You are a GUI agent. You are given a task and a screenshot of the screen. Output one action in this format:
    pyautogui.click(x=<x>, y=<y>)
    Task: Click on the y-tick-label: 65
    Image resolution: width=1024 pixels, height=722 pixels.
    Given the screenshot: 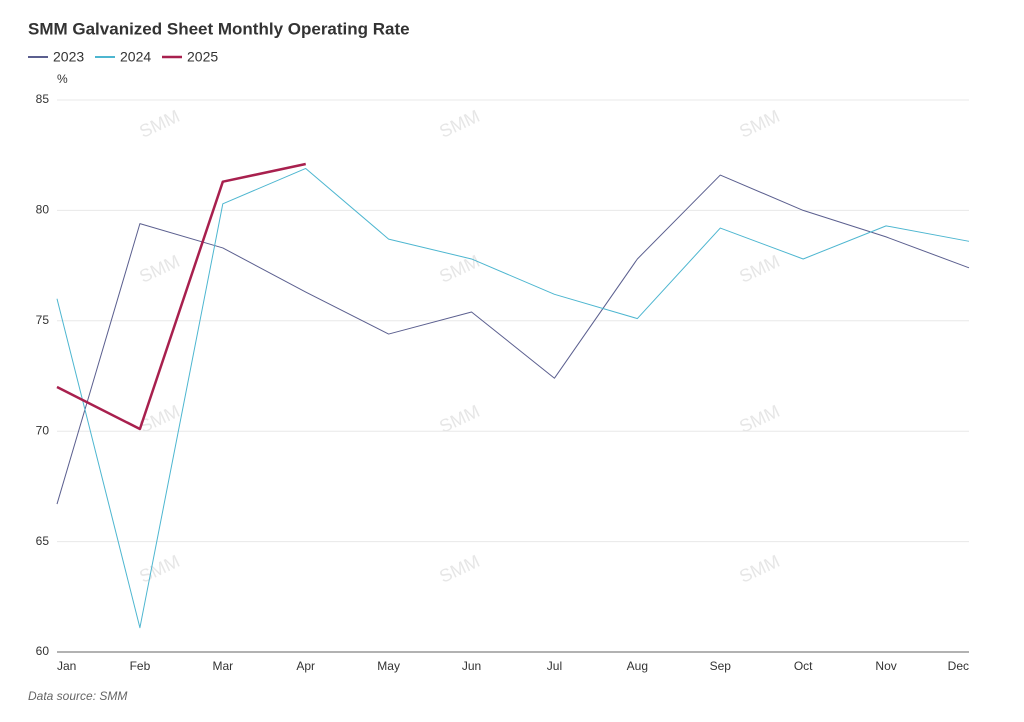 What is the action you would take?
    pyautogui.click(x=43, y=541)
    